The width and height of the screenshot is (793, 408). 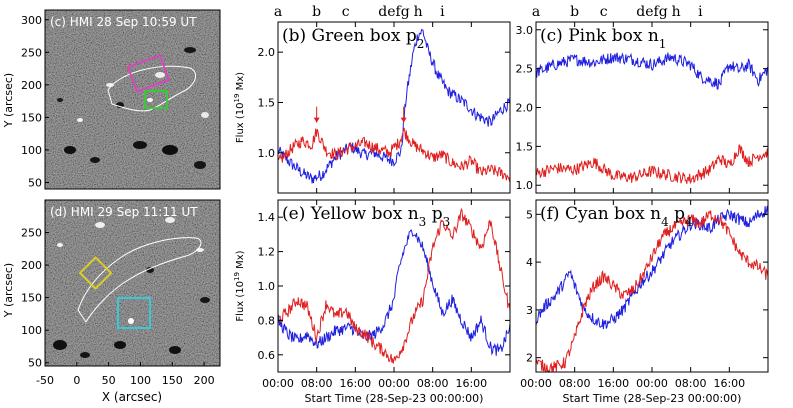 I want to click on plot-title: (f) Cyan box n4 p4, so click(x=616, y=216).